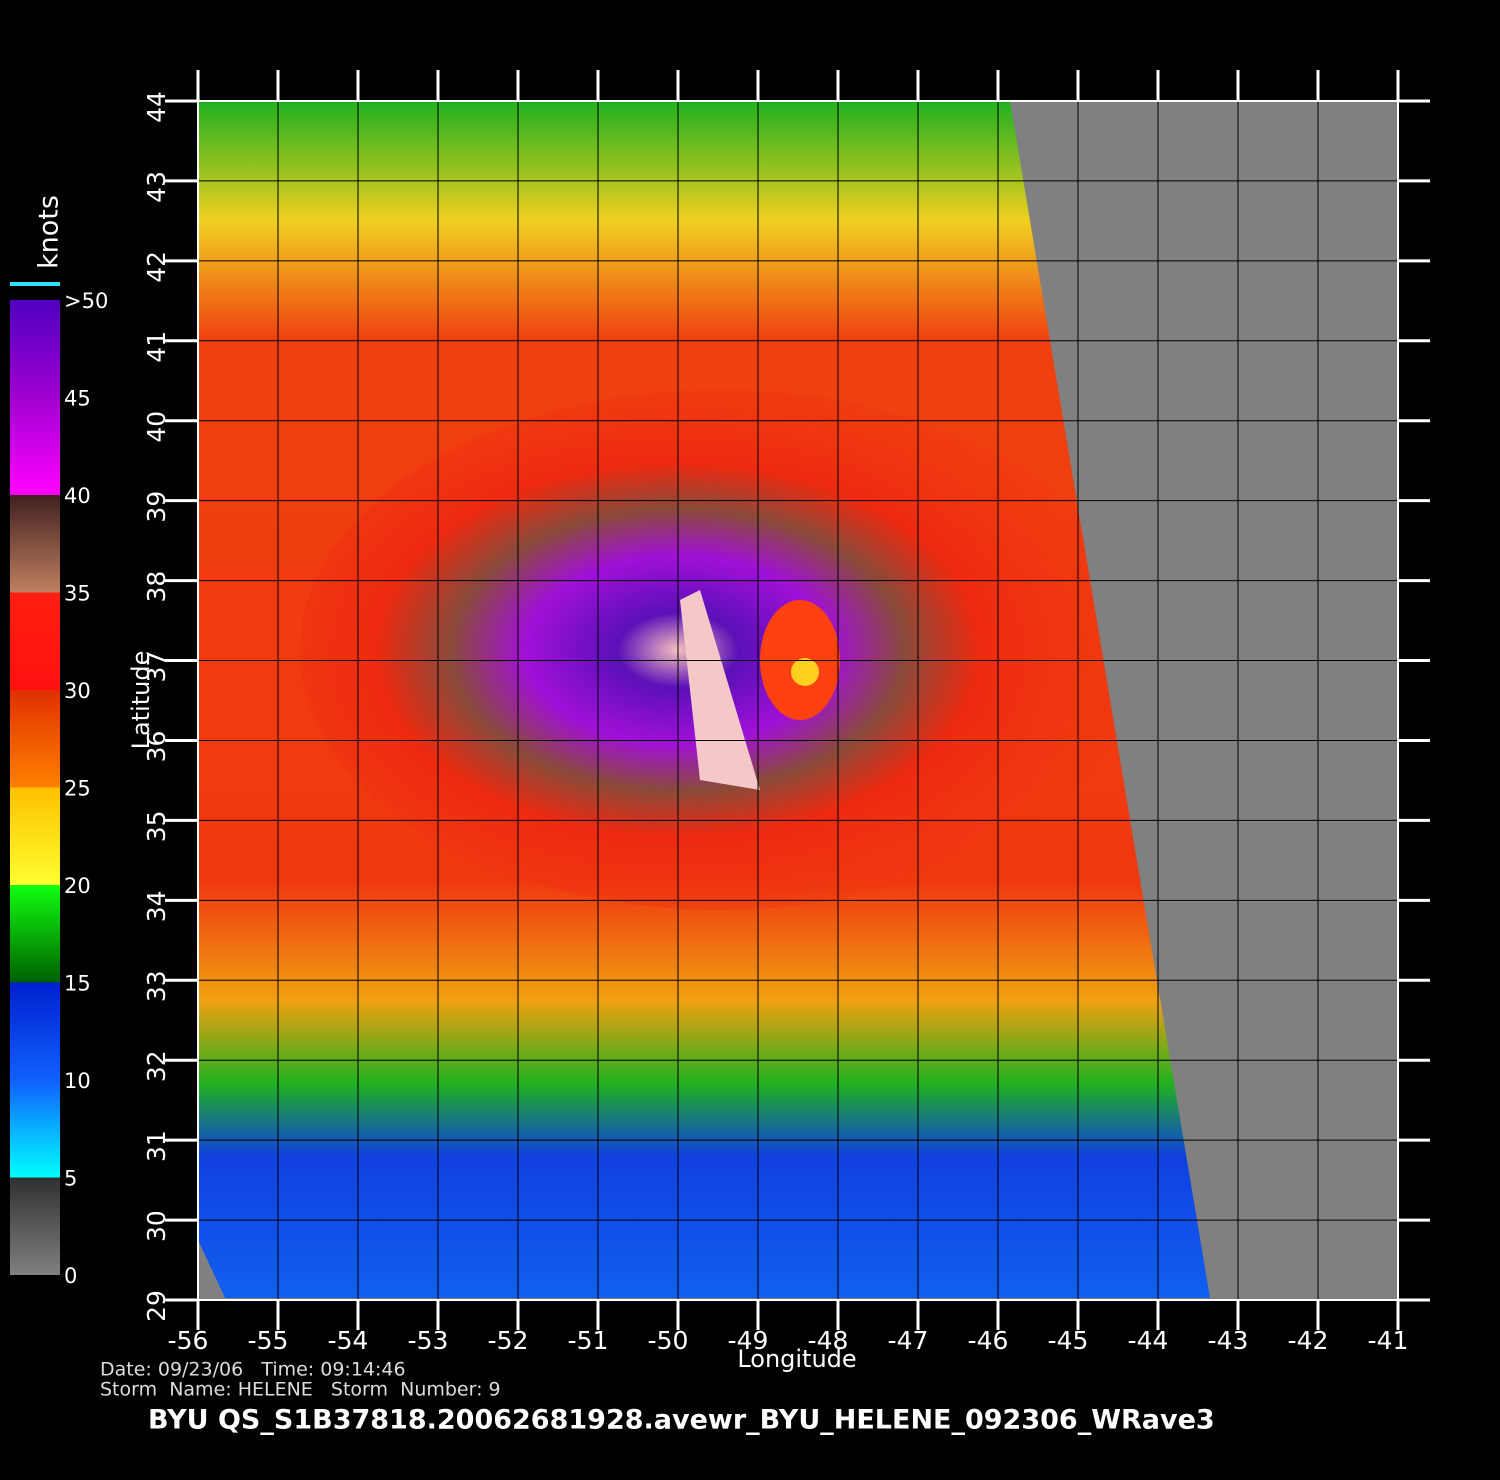 Image resolution: width=1500 pixels, height=1480 pixels. I want to click on x-tick-label: -49, so click(748, 1340).